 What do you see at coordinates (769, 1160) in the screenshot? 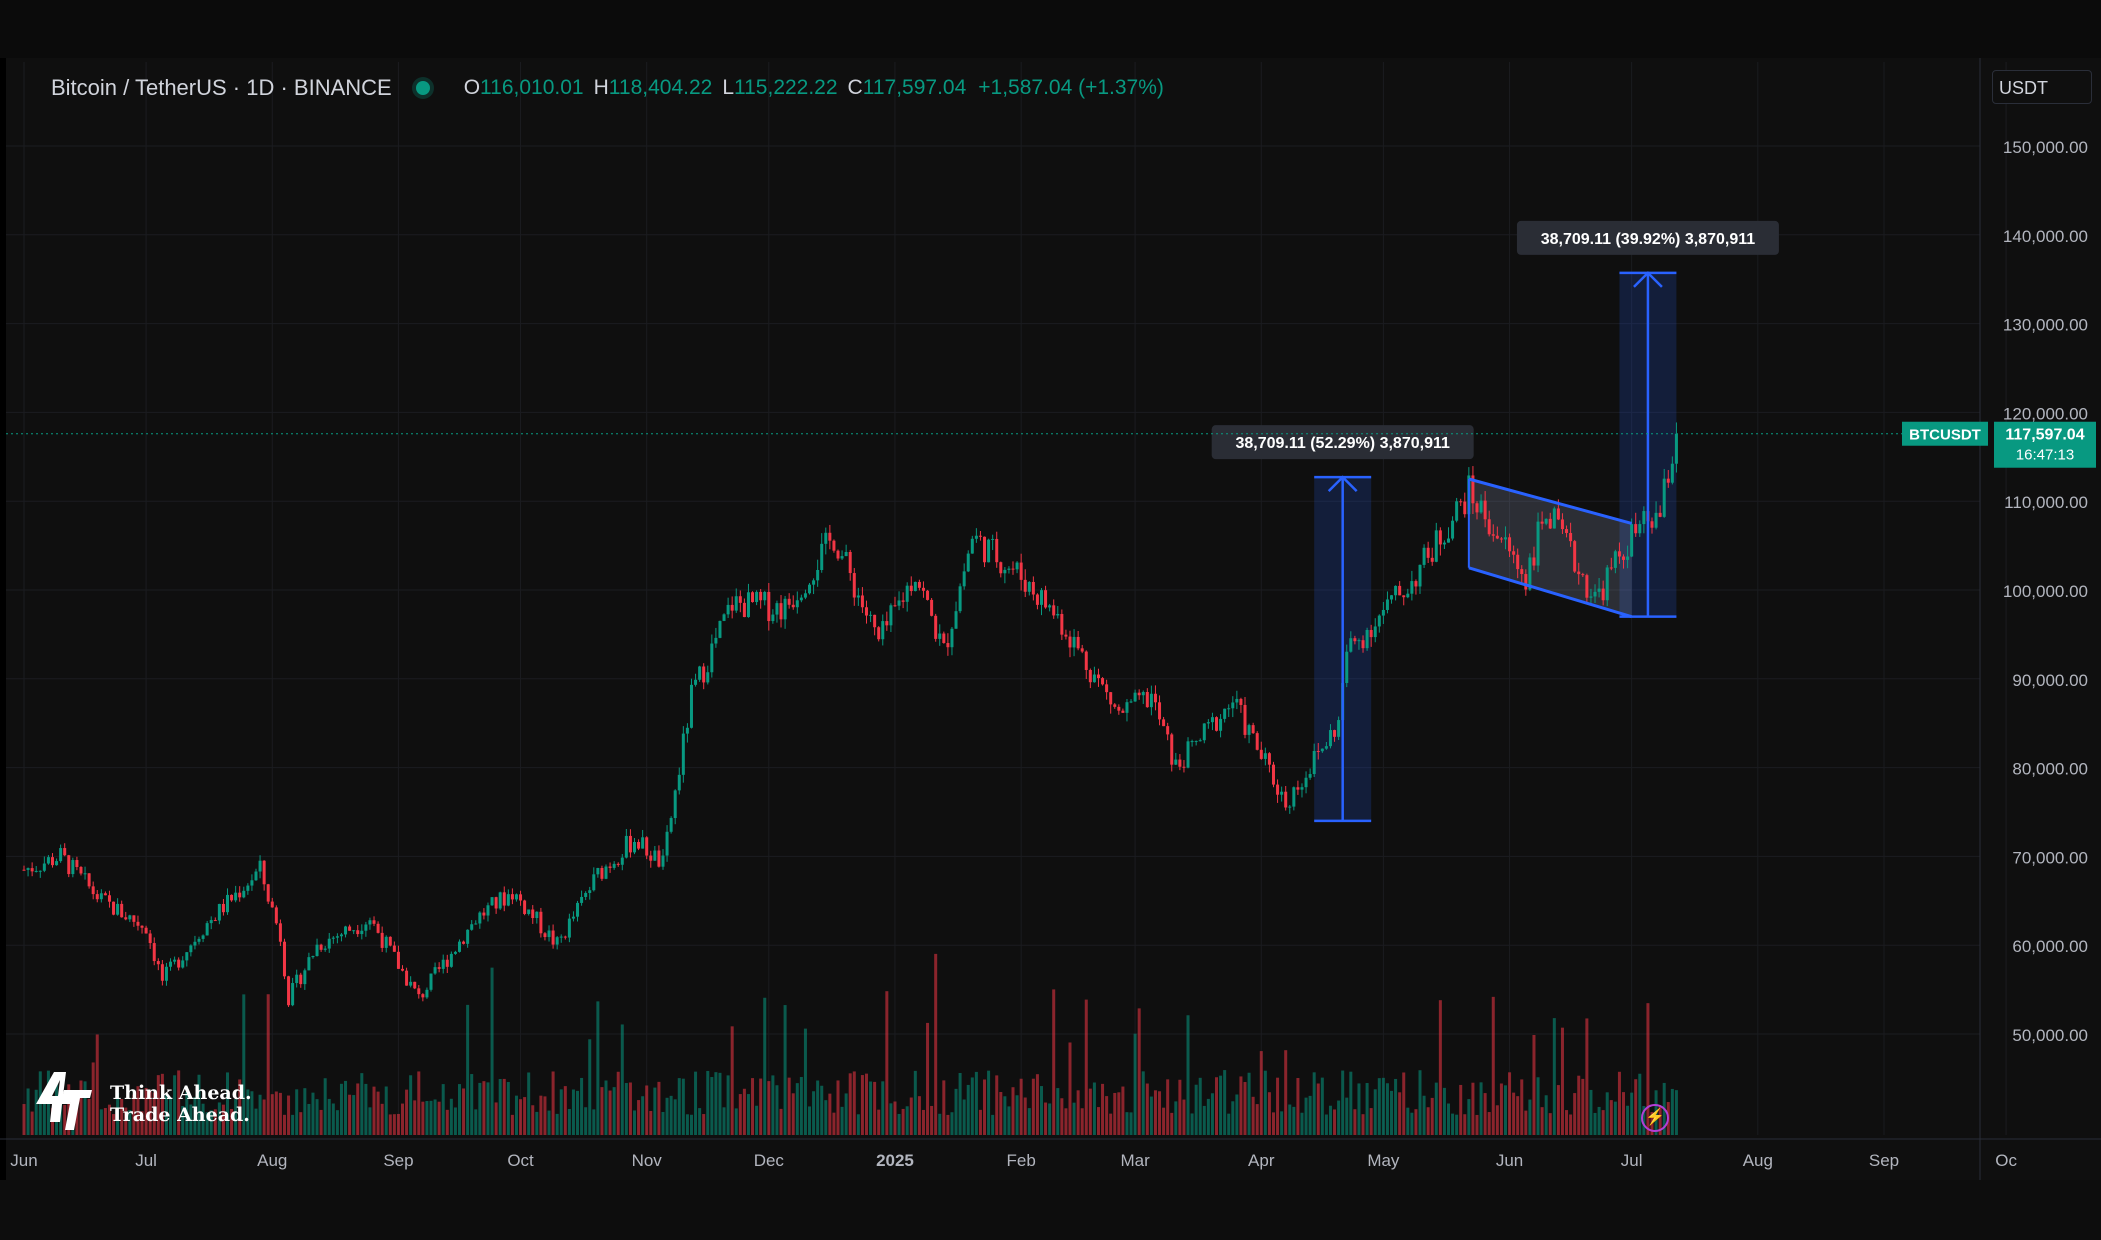
I see `x-tick-label: Dec` at bounding box center [769, 1160].